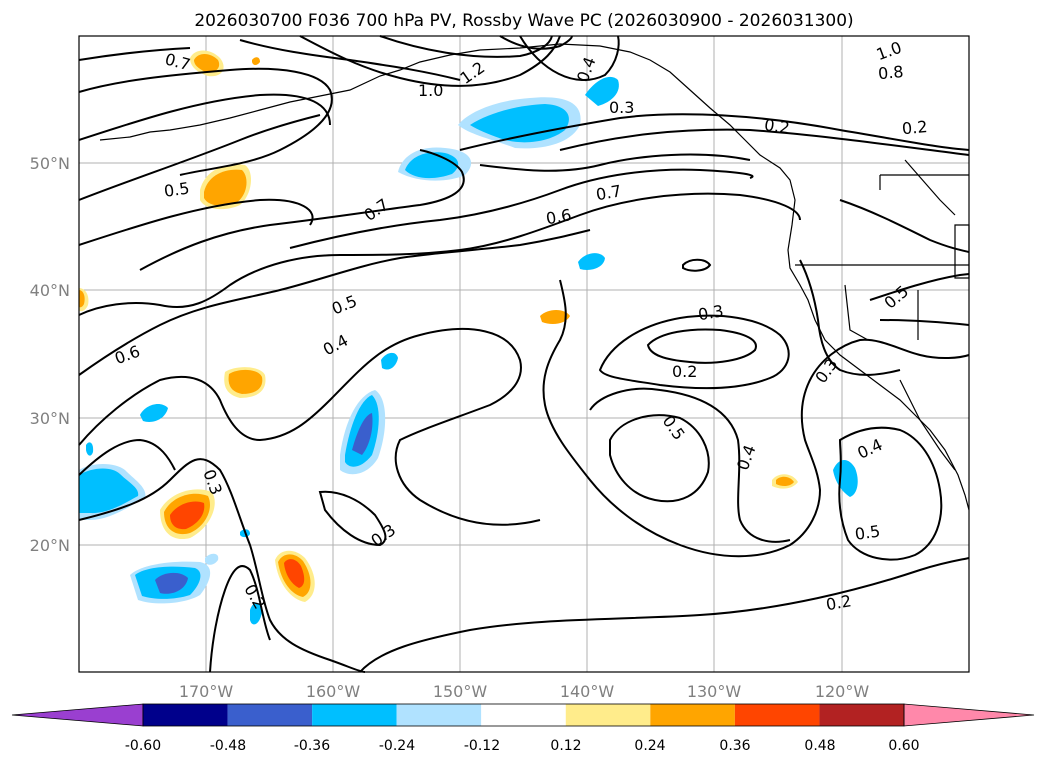  Describe the element at coordinates (50, 418) in the screenshot. I see `lat-label: 30°N` at that location.